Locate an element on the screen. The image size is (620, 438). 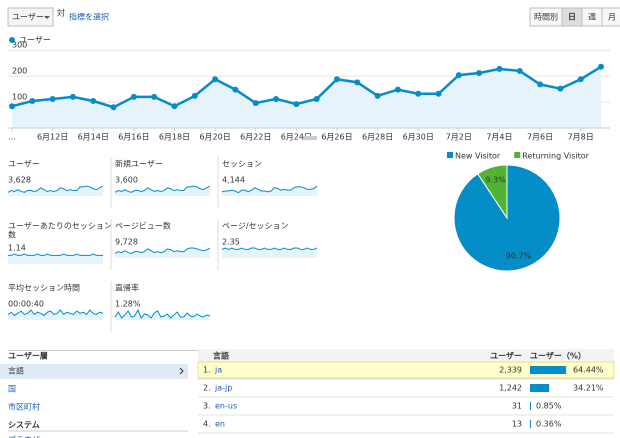
nav-item: 市区町村 is located at coordinates (24, 407).